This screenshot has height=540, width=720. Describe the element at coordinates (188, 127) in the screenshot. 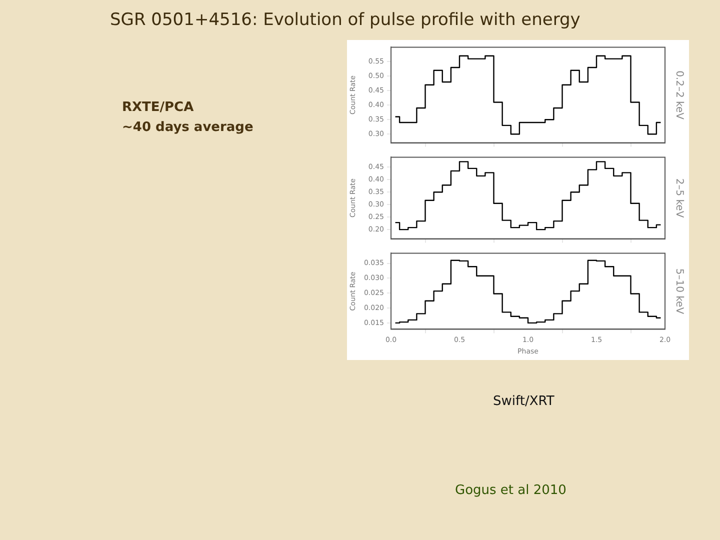

I see `text: ~40 days average` at that location.